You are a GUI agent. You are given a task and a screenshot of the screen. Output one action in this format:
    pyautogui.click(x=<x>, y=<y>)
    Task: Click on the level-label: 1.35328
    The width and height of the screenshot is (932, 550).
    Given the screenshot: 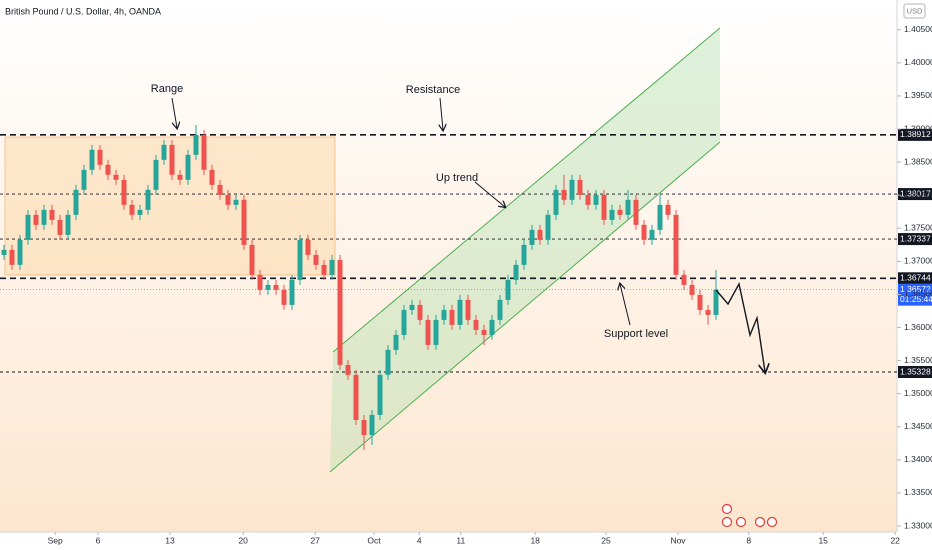 What is the action you would take?
    pyautogui.click(x=915, y=371)
    